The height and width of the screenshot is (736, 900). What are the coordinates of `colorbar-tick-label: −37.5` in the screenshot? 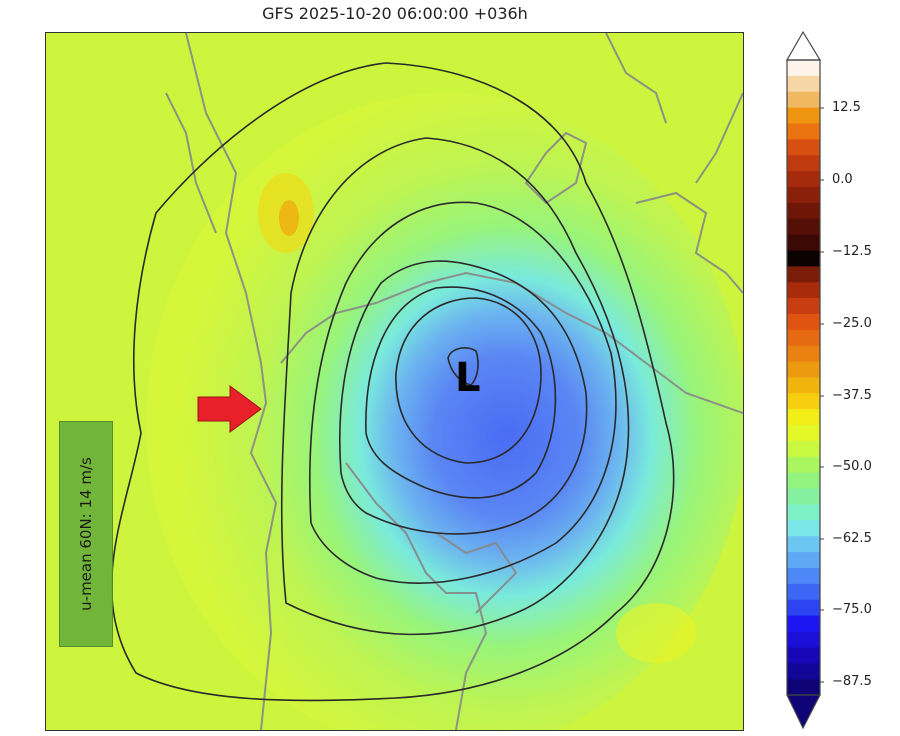 It's located at (852, 395).